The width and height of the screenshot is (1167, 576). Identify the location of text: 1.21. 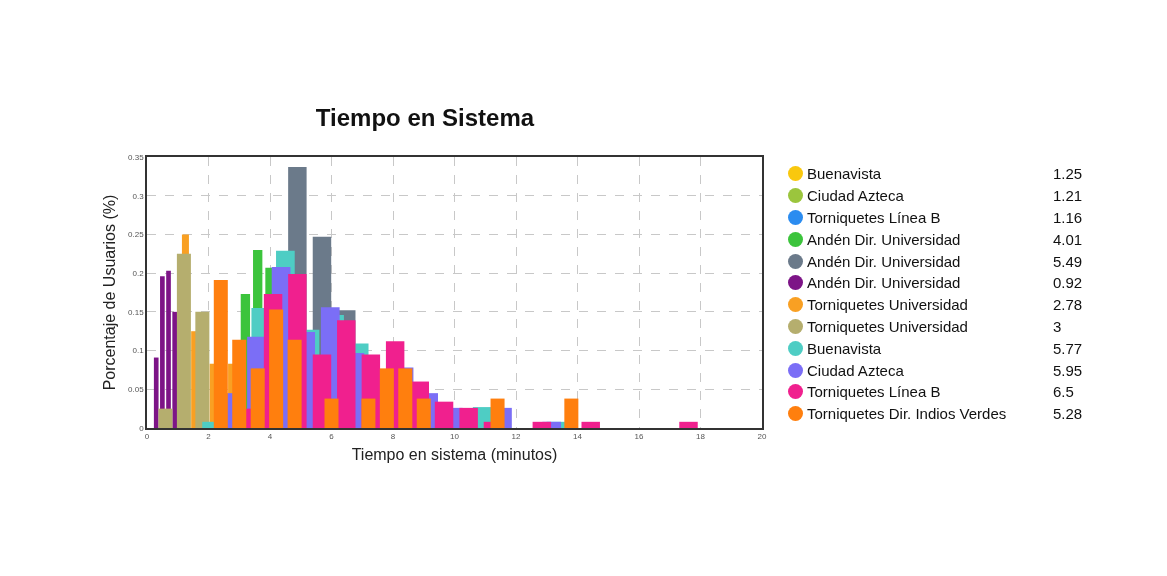
(1068, 196).